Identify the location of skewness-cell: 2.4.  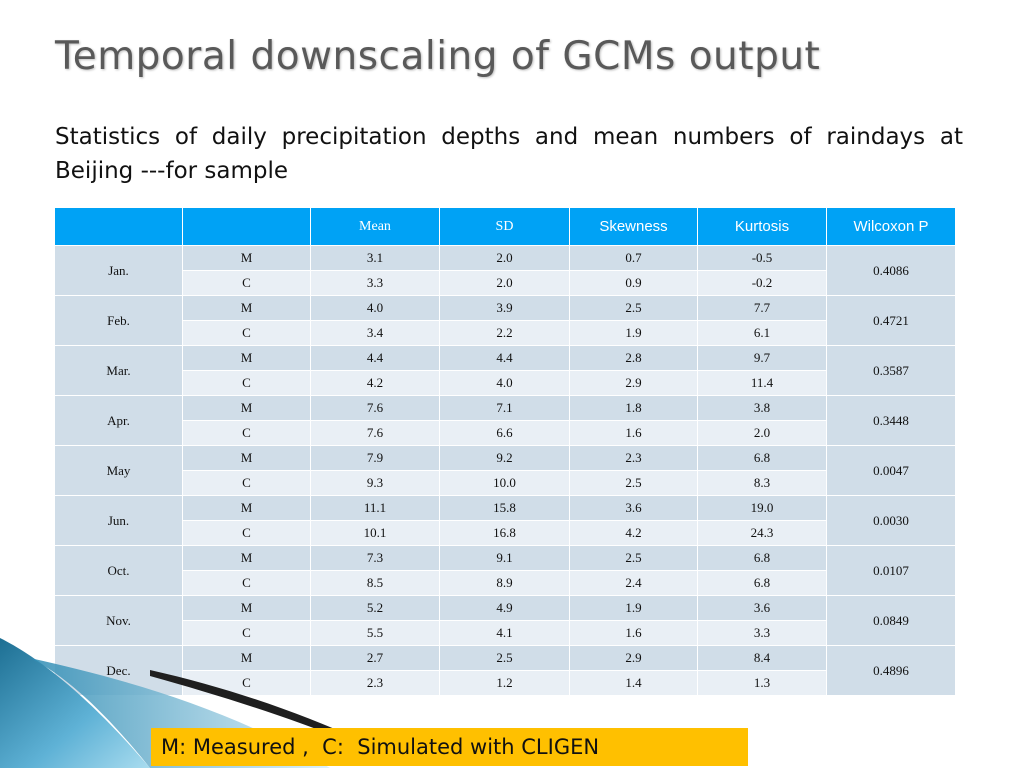
(633, 583).